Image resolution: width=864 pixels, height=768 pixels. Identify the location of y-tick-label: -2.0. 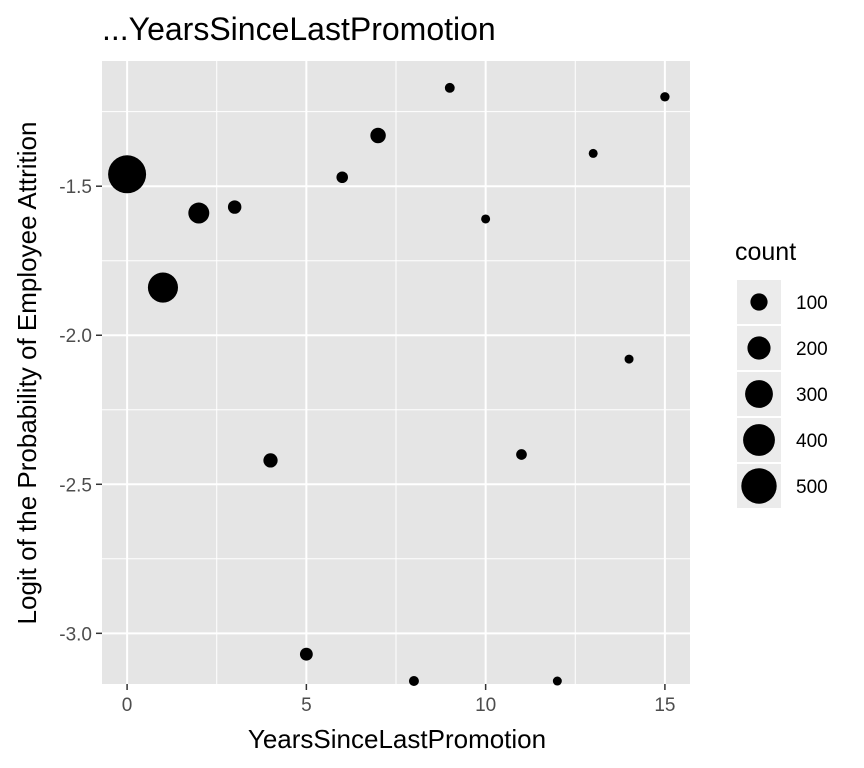
(75, 336).